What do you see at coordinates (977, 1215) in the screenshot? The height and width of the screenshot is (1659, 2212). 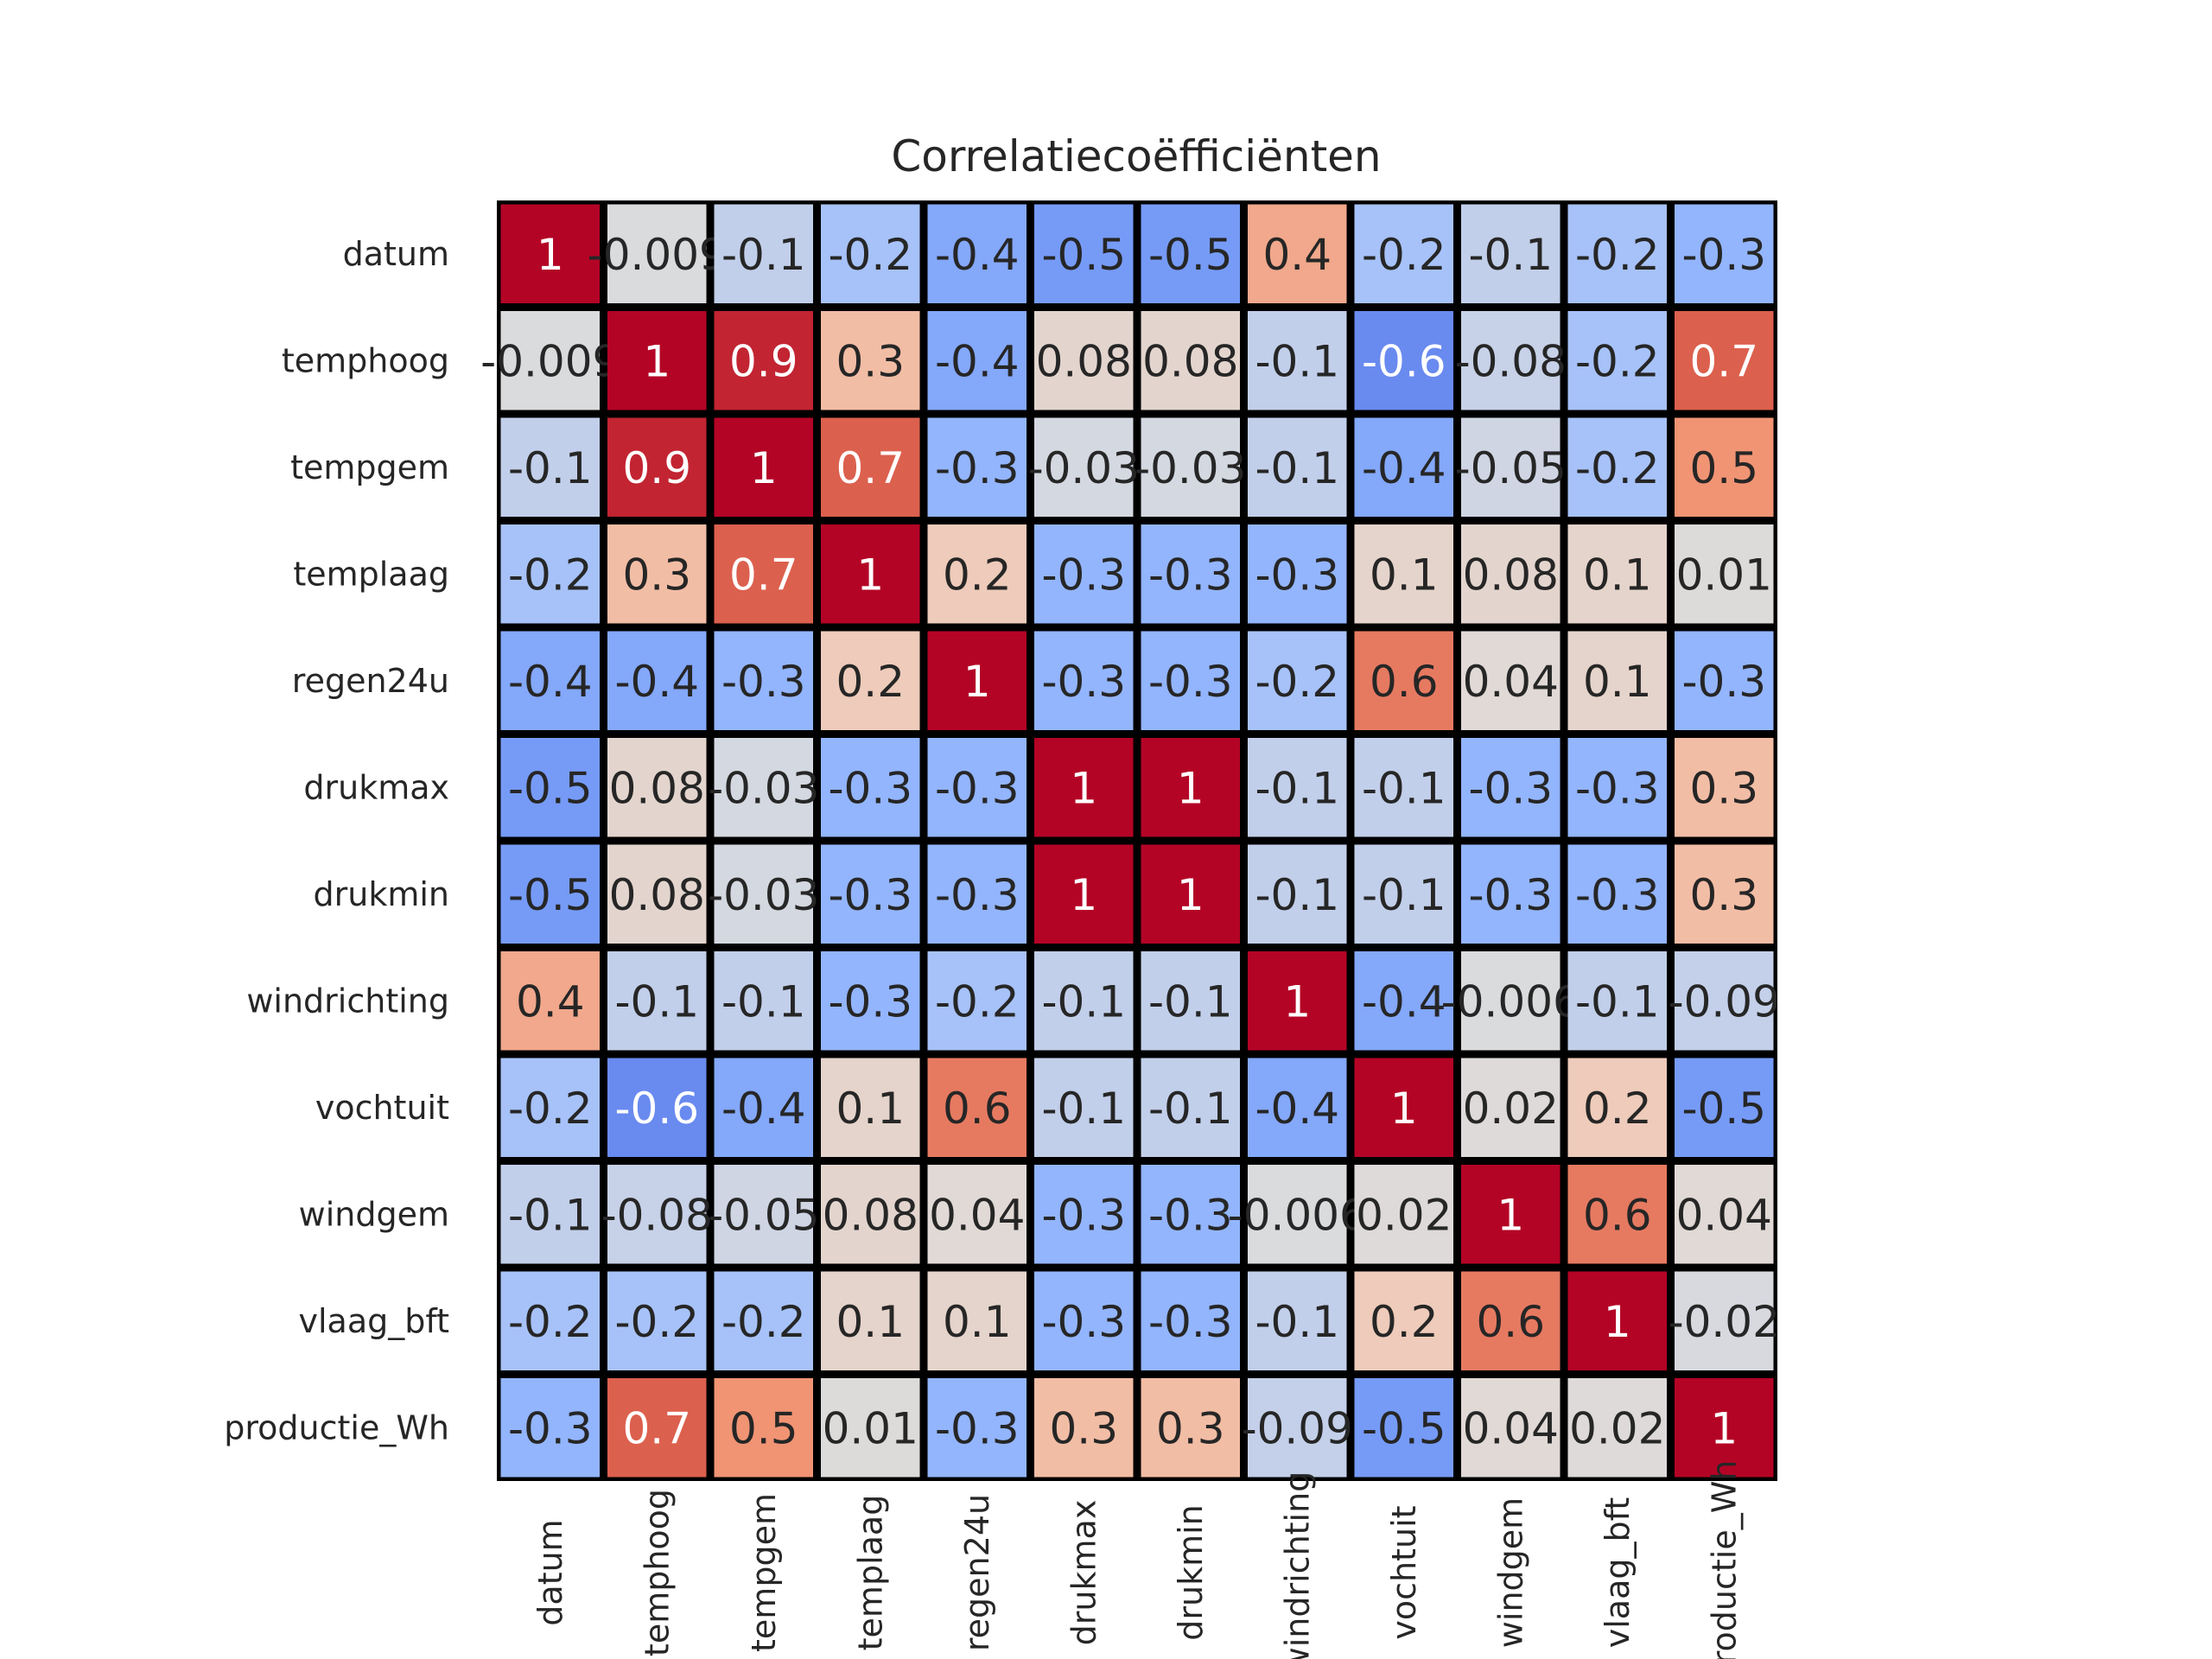 I see `cell-value-label: 0.04` at bounding box center [977, 1215].